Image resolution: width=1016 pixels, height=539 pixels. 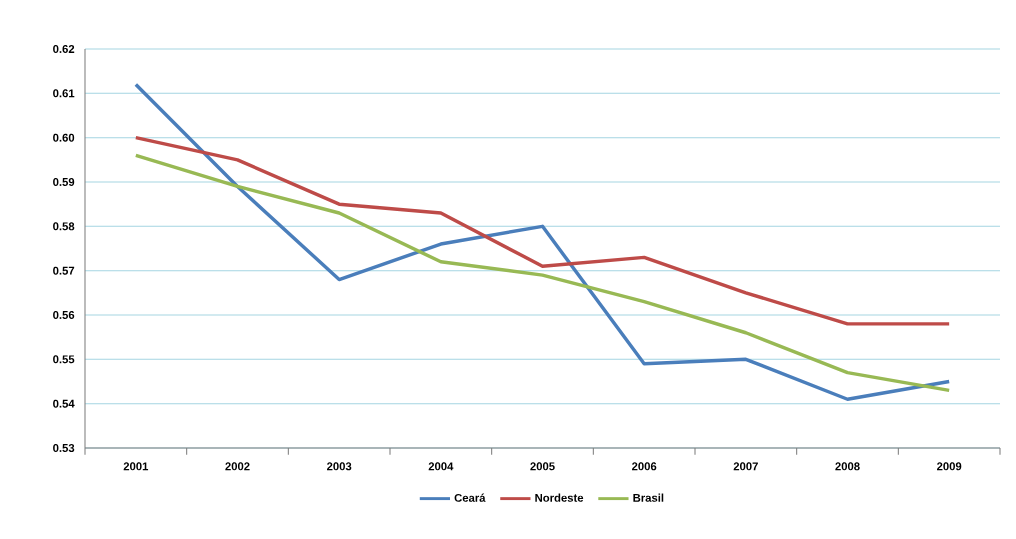 I want to click on legend-label: Ceará, so click(x=470, y=497).